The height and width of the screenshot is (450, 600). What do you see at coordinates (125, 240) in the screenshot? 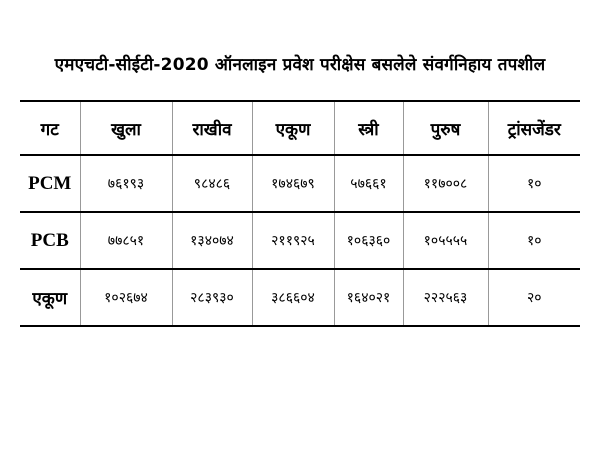
I see `cell: ७७८५१` at bounding box center [125, 240].